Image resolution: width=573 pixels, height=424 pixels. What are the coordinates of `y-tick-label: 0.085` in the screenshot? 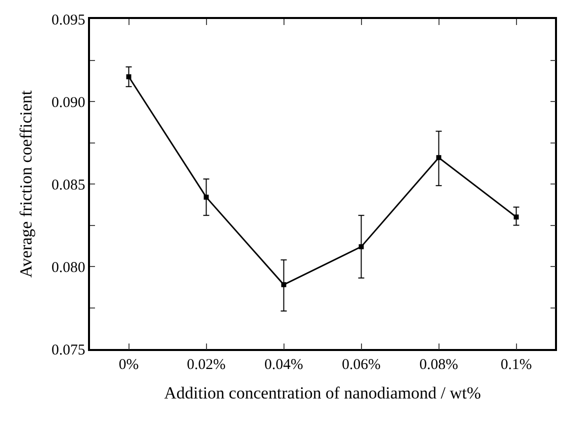 It's located at (69, 185).